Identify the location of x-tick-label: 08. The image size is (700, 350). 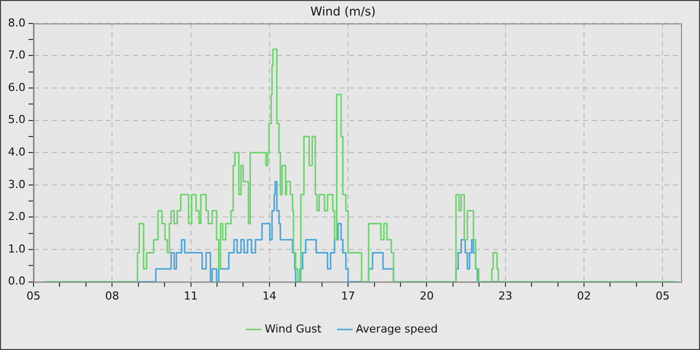
(112, 295).